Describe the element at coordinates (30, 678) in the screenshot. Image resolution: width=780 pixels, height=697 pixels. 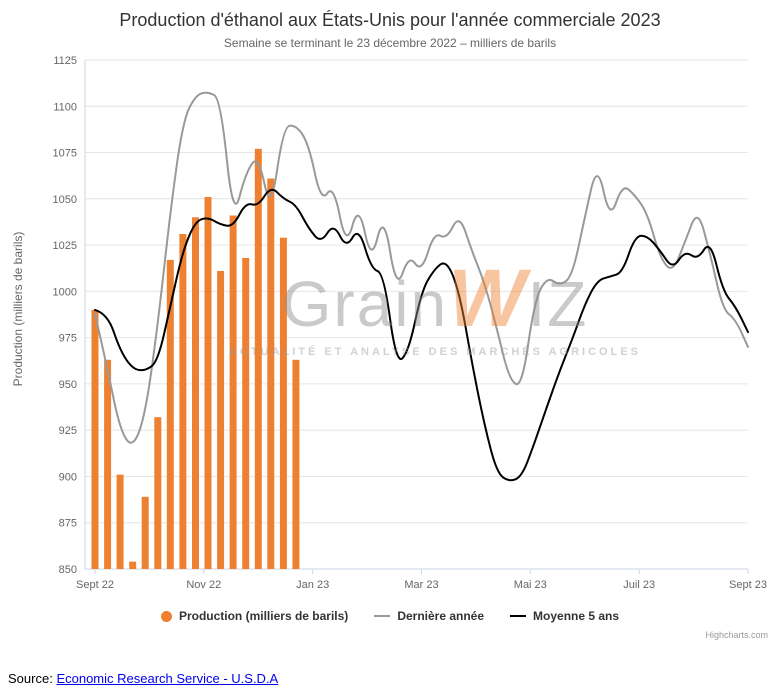
I see `source-label: Source:` at that location.